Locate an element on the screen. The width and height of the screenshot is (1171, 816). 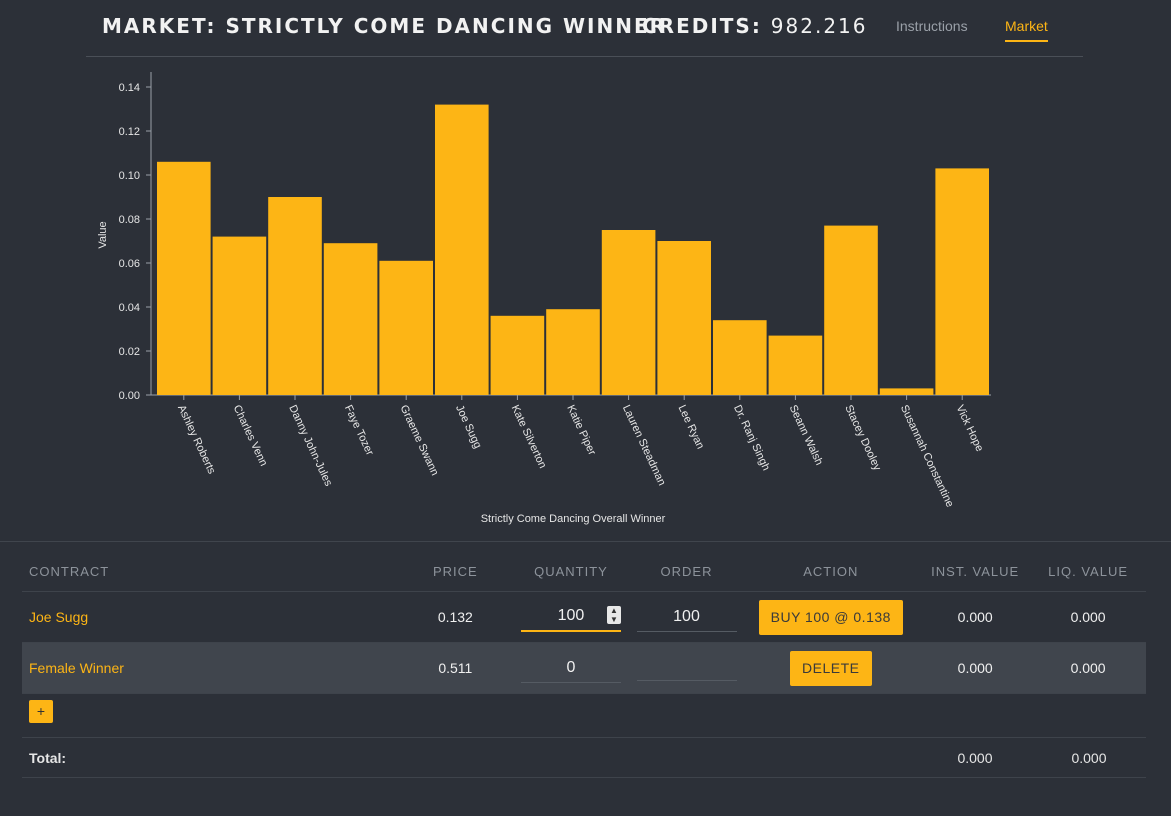
x-tick-label: Joe Sugg is located at coordinates (468, 426).